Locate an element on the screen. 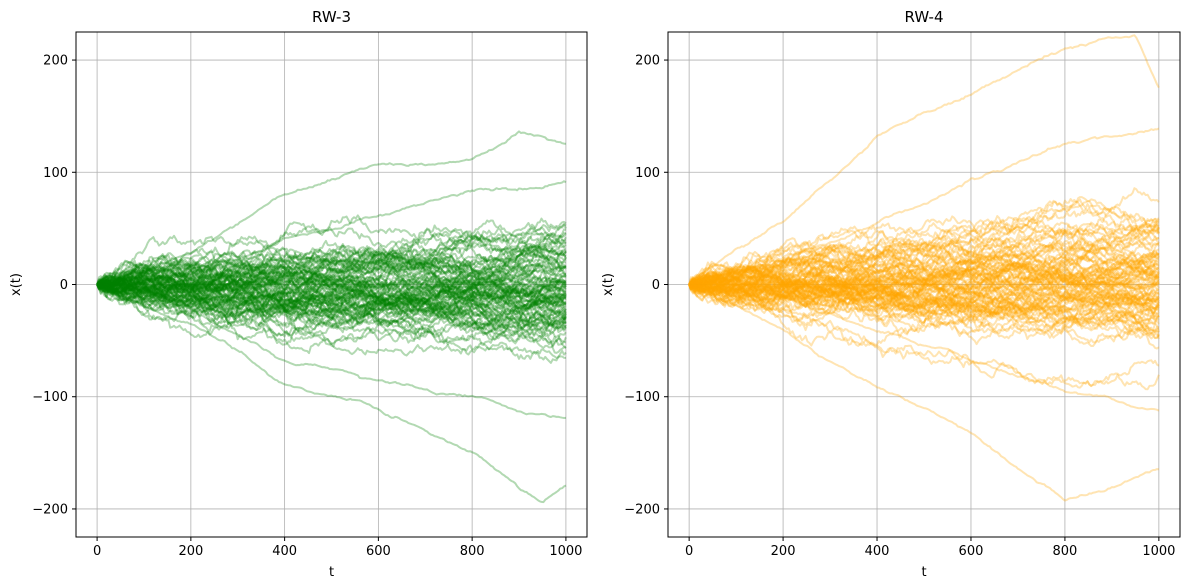 The height and width of the screenshot is (588, 1185). y-tick-label: −100 is located at coordinates (642, 397).